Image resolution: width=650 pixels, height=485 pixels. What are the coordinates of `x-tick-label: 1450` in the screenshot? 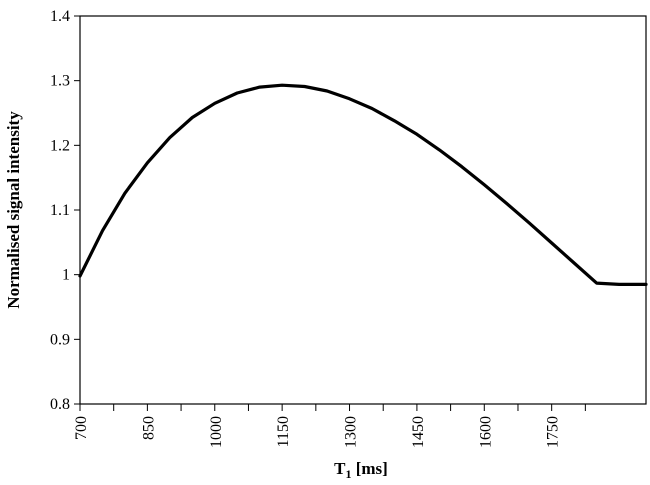 It's located at (418, 432).